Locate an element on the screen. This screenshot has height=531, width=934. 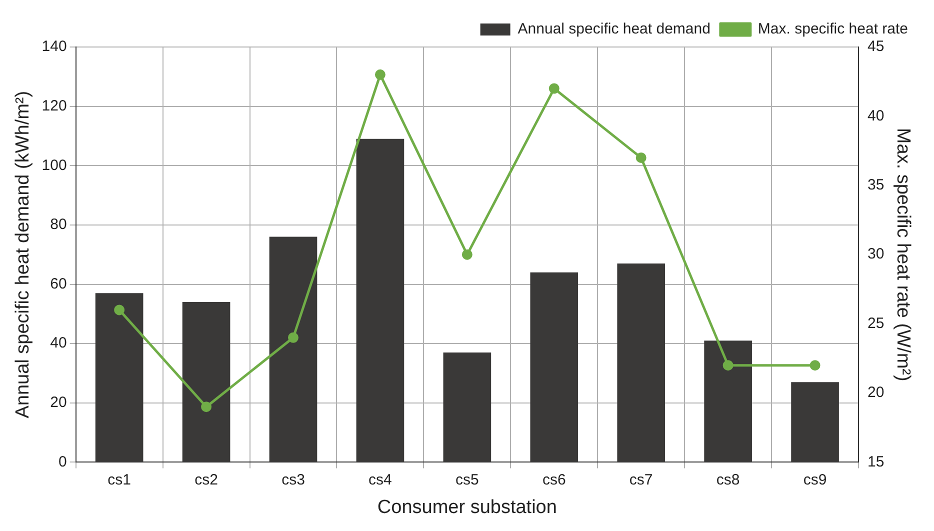
y2-tick-label: 30 is located at coordinates (876, 254).